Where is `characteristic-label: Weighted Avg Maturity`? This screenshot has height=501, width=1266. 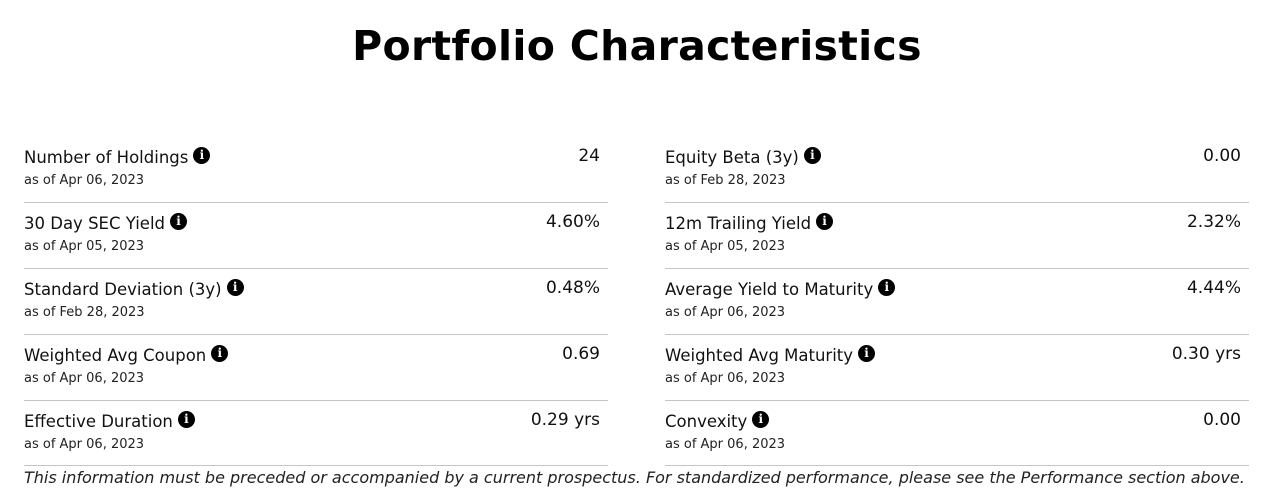 characteristic-label: Weighted Avg Maturity is located at coordinates (759, 355).